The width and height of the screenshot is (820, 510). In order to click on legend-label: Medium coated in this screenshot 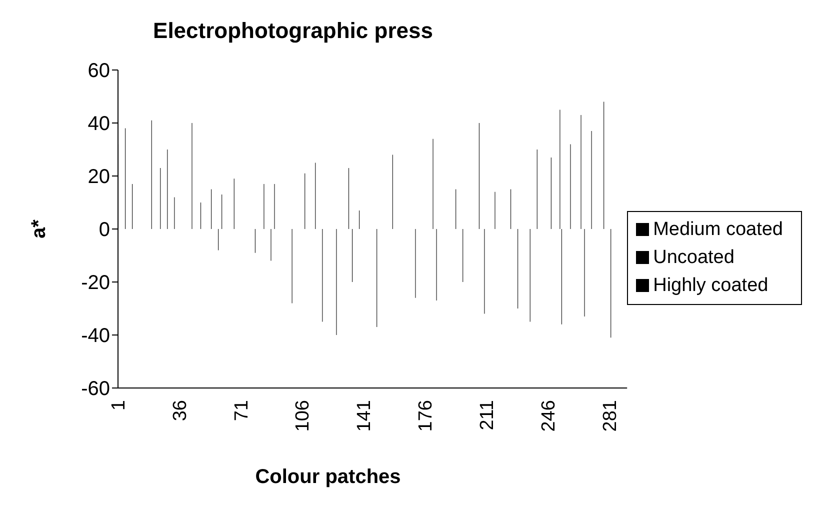, I will do `click(718, 229)`.